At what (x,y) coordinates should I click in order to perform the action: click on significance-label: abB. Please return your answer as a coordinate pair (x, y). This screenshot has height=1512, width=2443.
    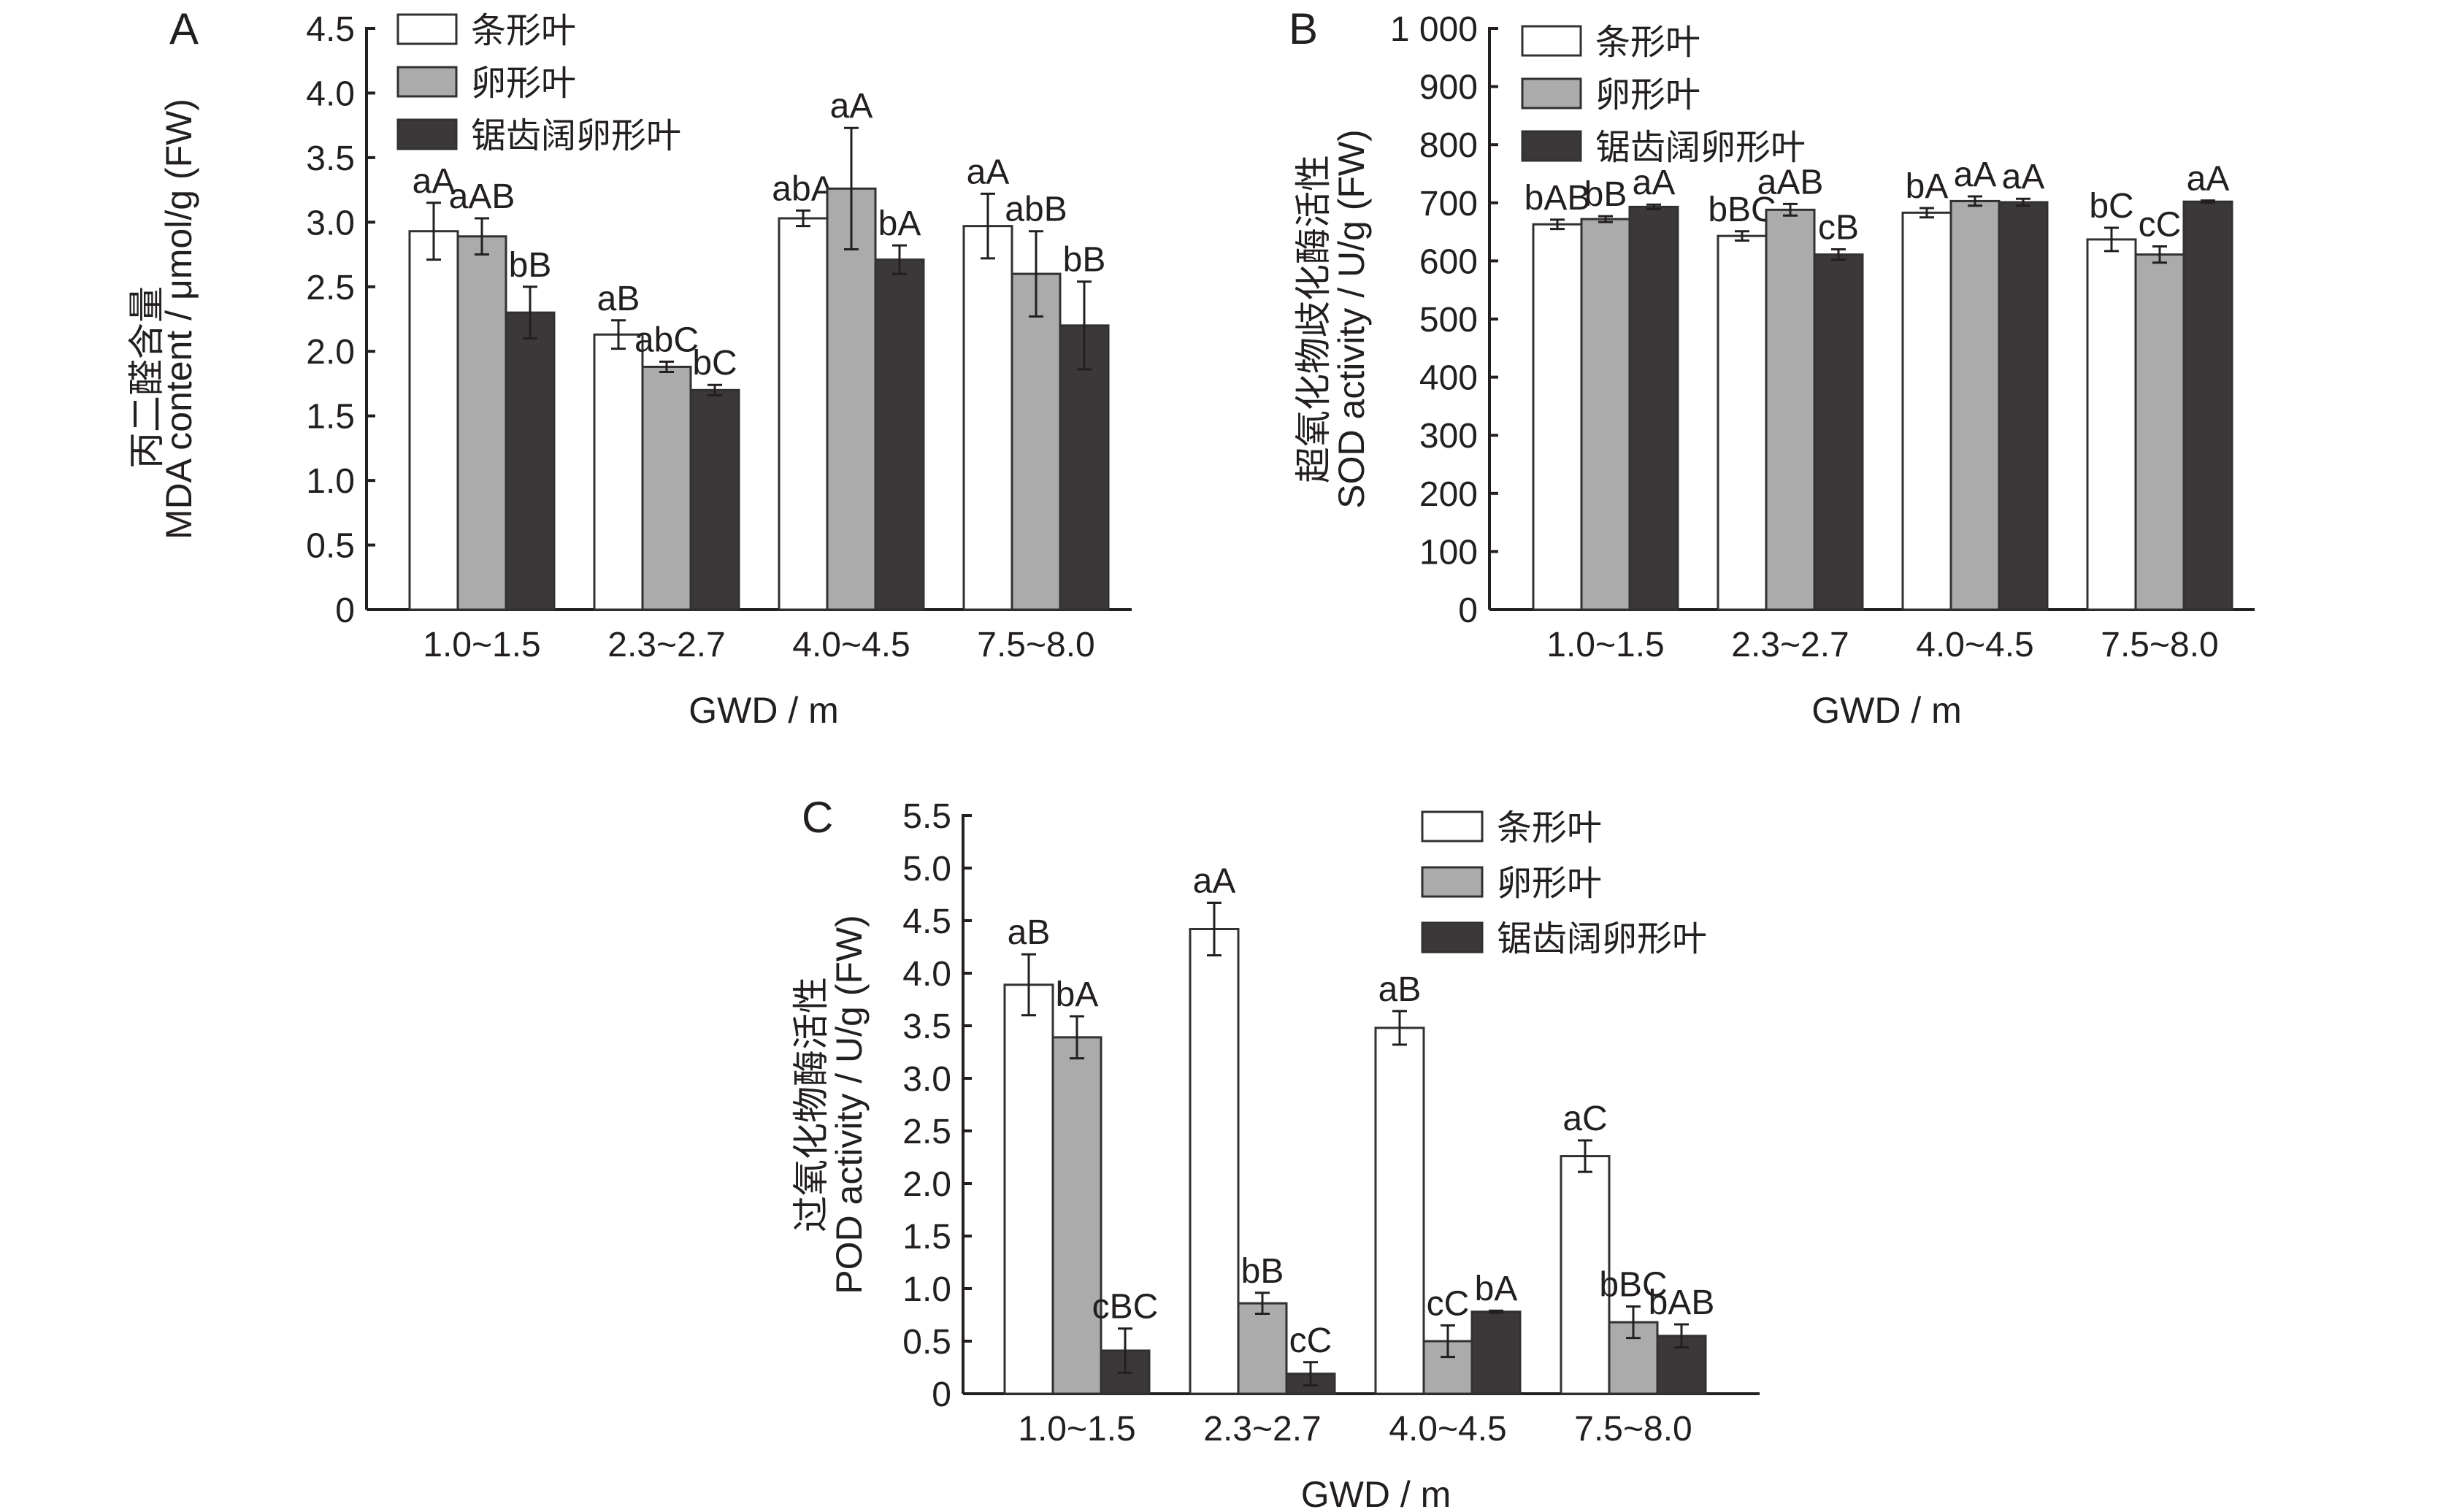
    Looking at the image, I should click on (1036, 210).